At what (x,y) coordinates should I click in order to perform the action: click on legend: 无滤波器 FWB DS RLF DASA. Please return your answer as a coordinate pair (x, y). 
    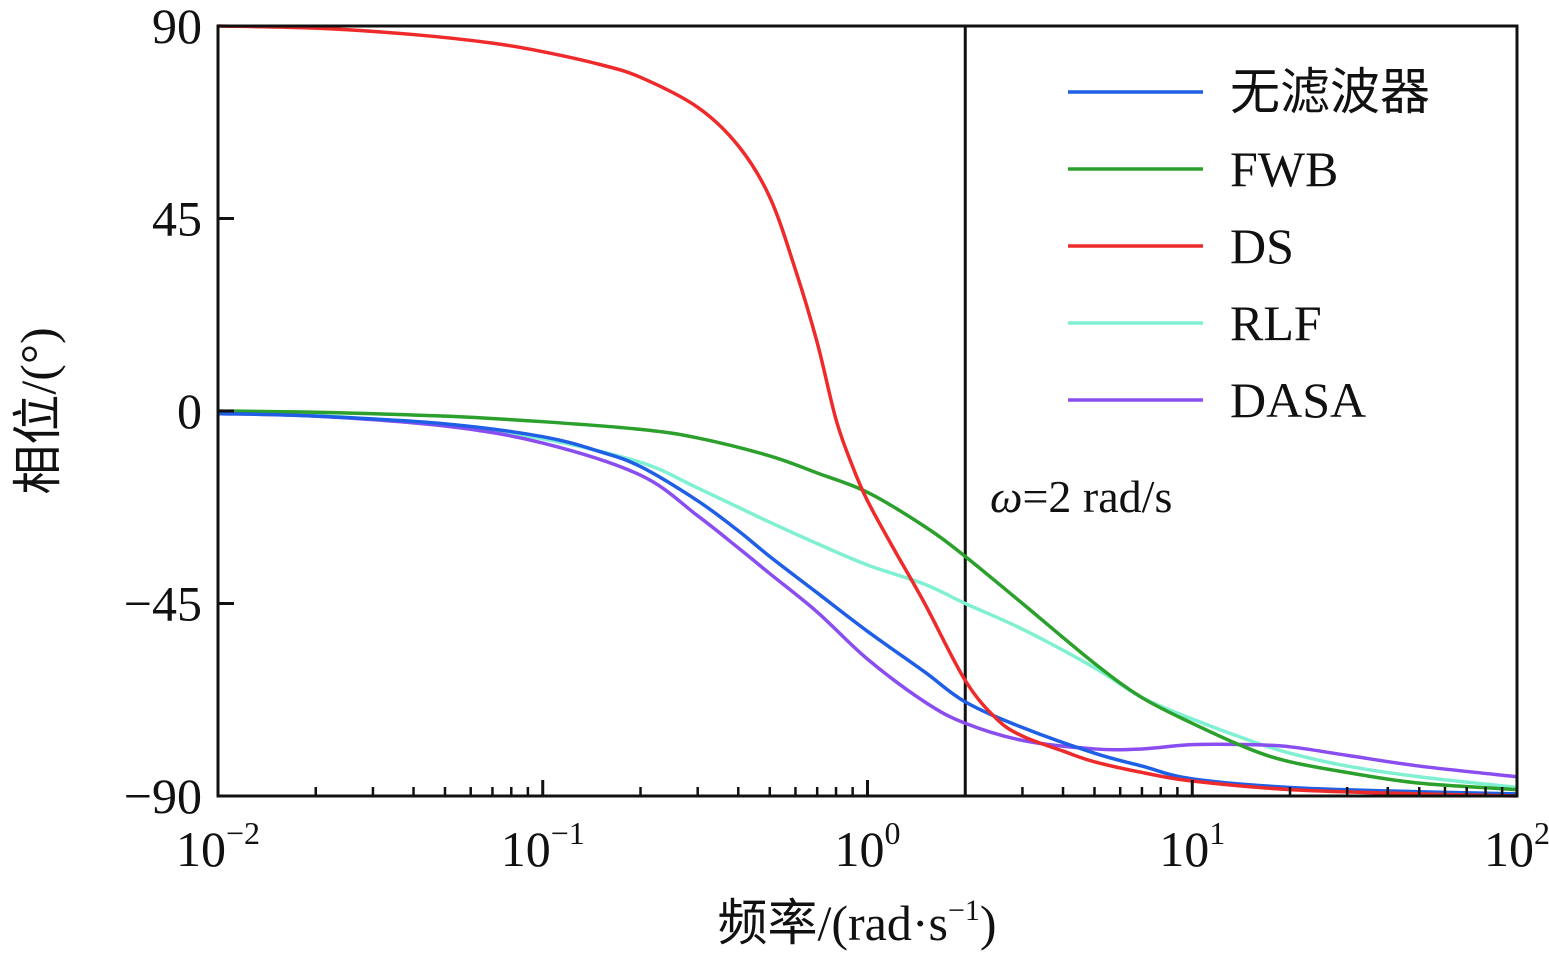
    Looking at the image, I should click on (1249, 246).